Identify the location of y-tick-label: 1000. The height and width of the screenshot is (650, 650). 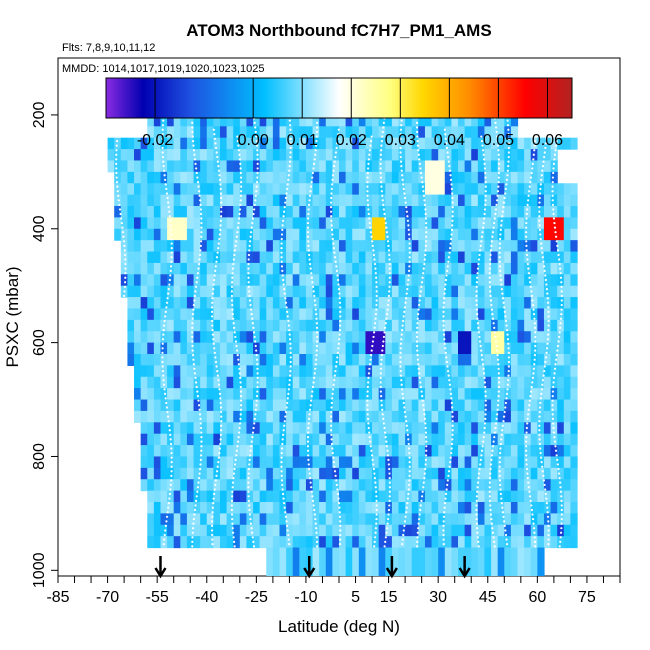
(39, 570).